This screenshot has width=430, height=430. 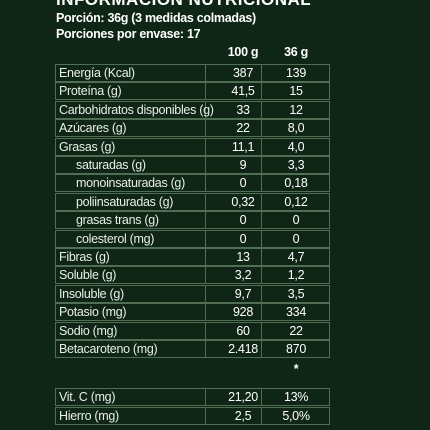 I want to click on row-value: 9,7, so click(x=243, y=293).